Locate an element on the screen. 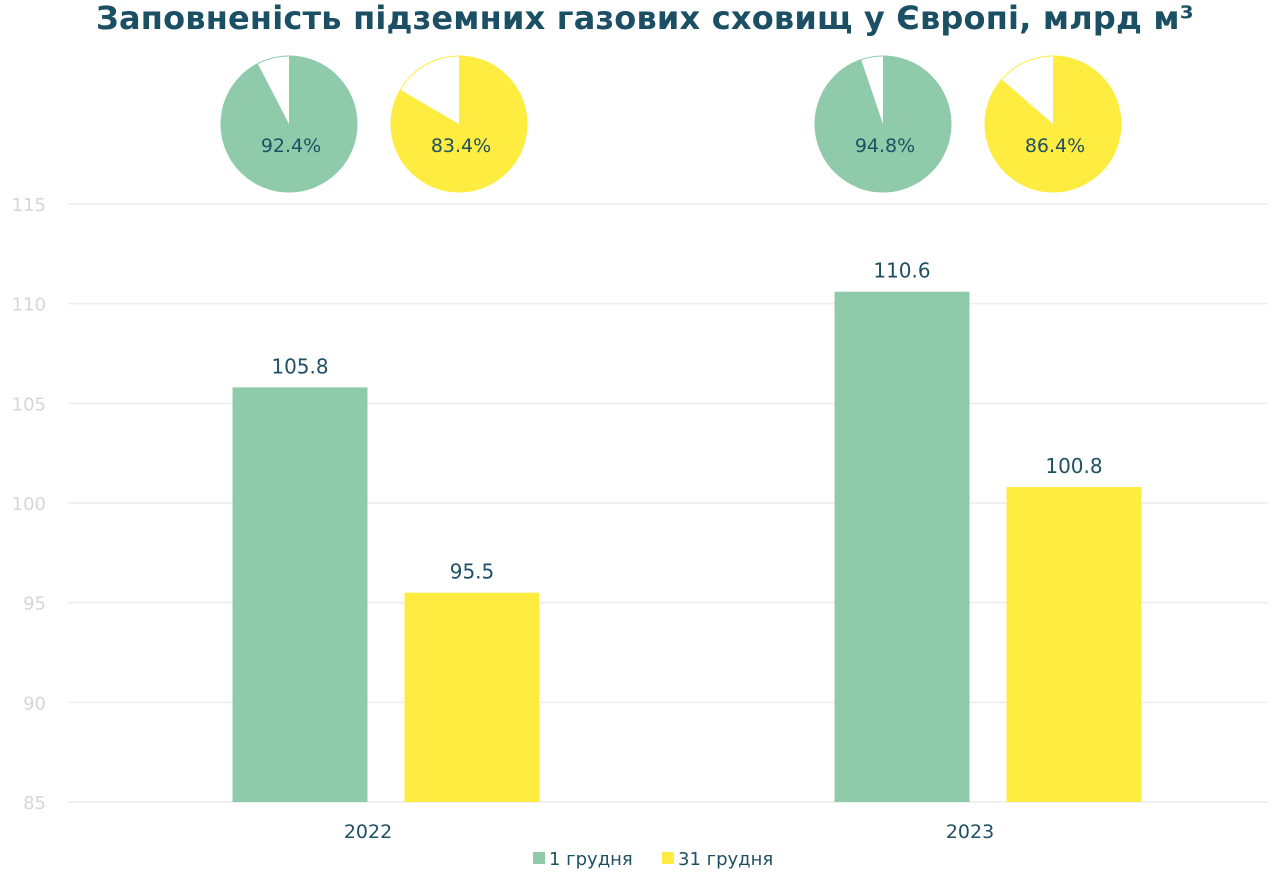 The height and width of the screenshot is (875, 1280). x-category-label: 2022 is located at coordinates (368, 832).